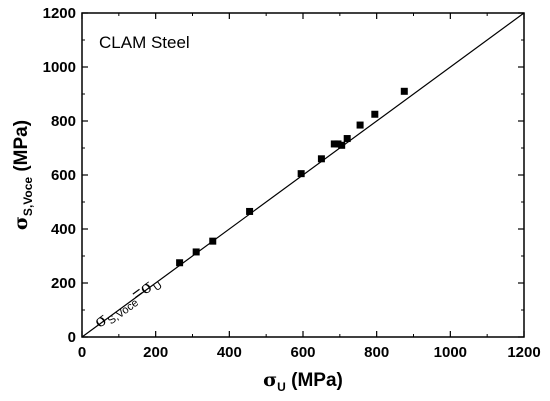 The width and height of the screenshot is (550, 401). What do you see at coordinates (523, 352) in the screenshot?
I see `x-tick-label: 1200` at bounding box center [523, 352].